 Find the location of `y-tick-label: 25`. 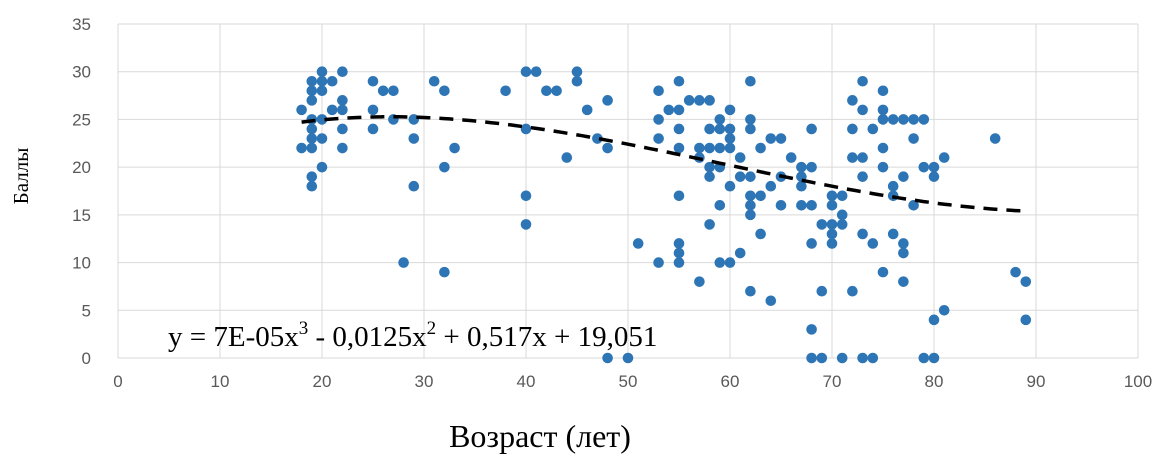

y-tick-label: 25 is located at coordinates (81, 119).